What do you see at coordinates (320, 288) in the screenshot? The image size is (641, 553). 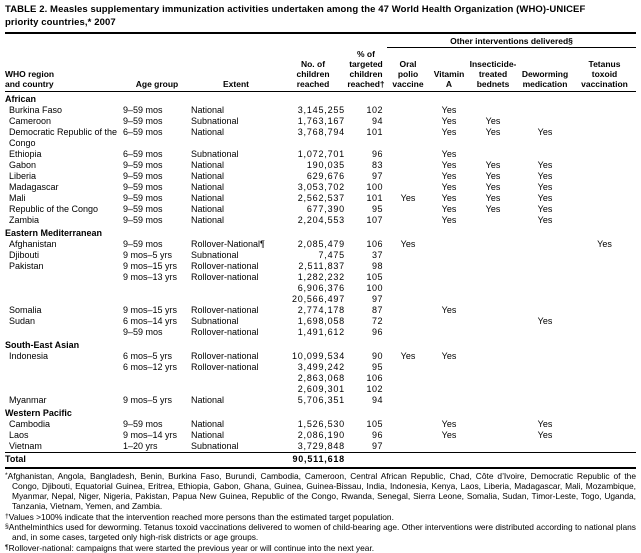 I see `table-row: 6,906,376 100` at bounding box center [320, 288].